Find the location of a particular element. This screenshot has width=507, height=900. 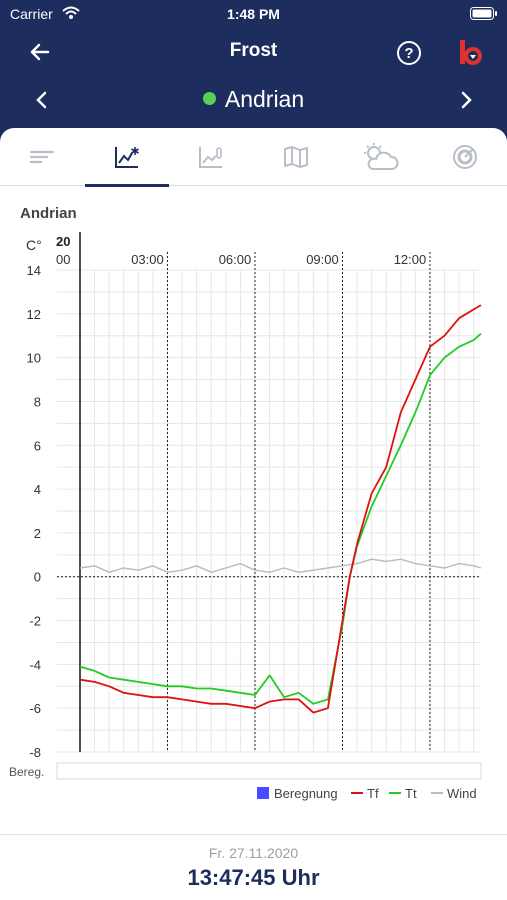

tab-bar is located at coordinates (253, 157).